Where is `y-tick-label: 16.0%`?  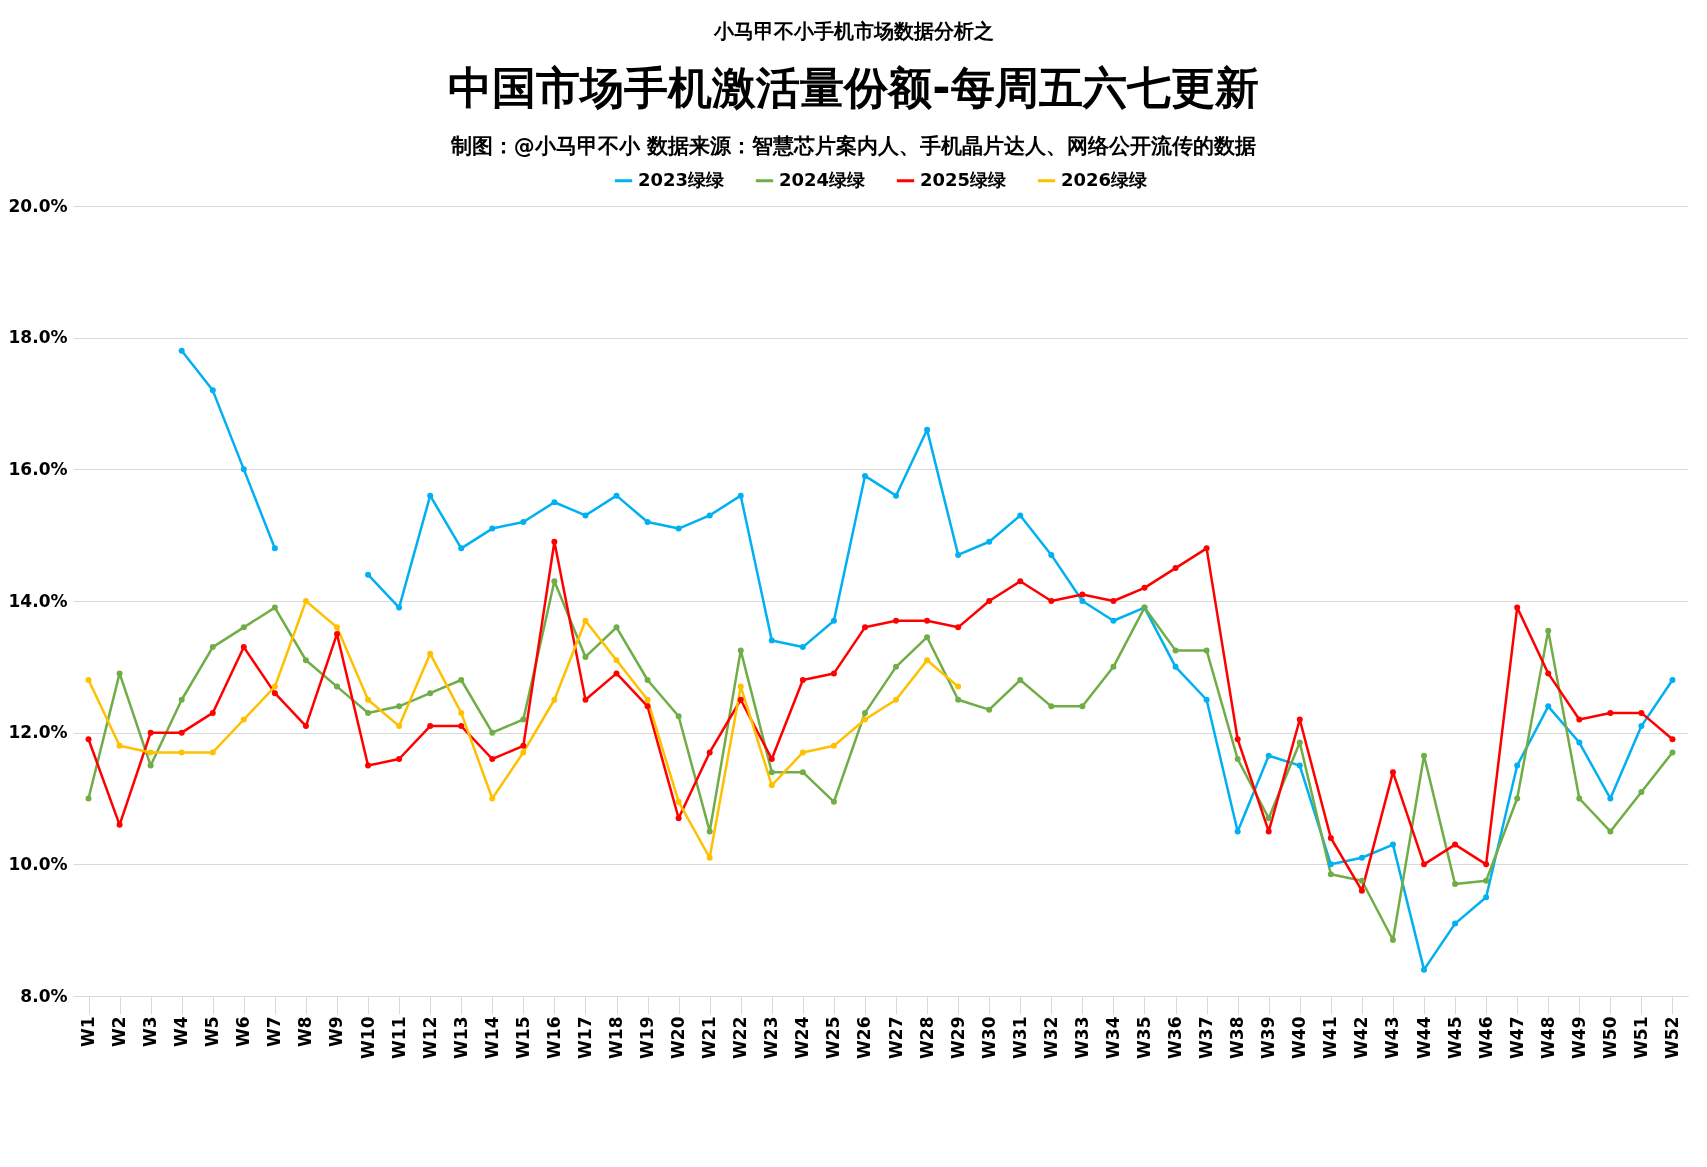 y-tick-label: 16.0% is located at coordinates (38, 468).